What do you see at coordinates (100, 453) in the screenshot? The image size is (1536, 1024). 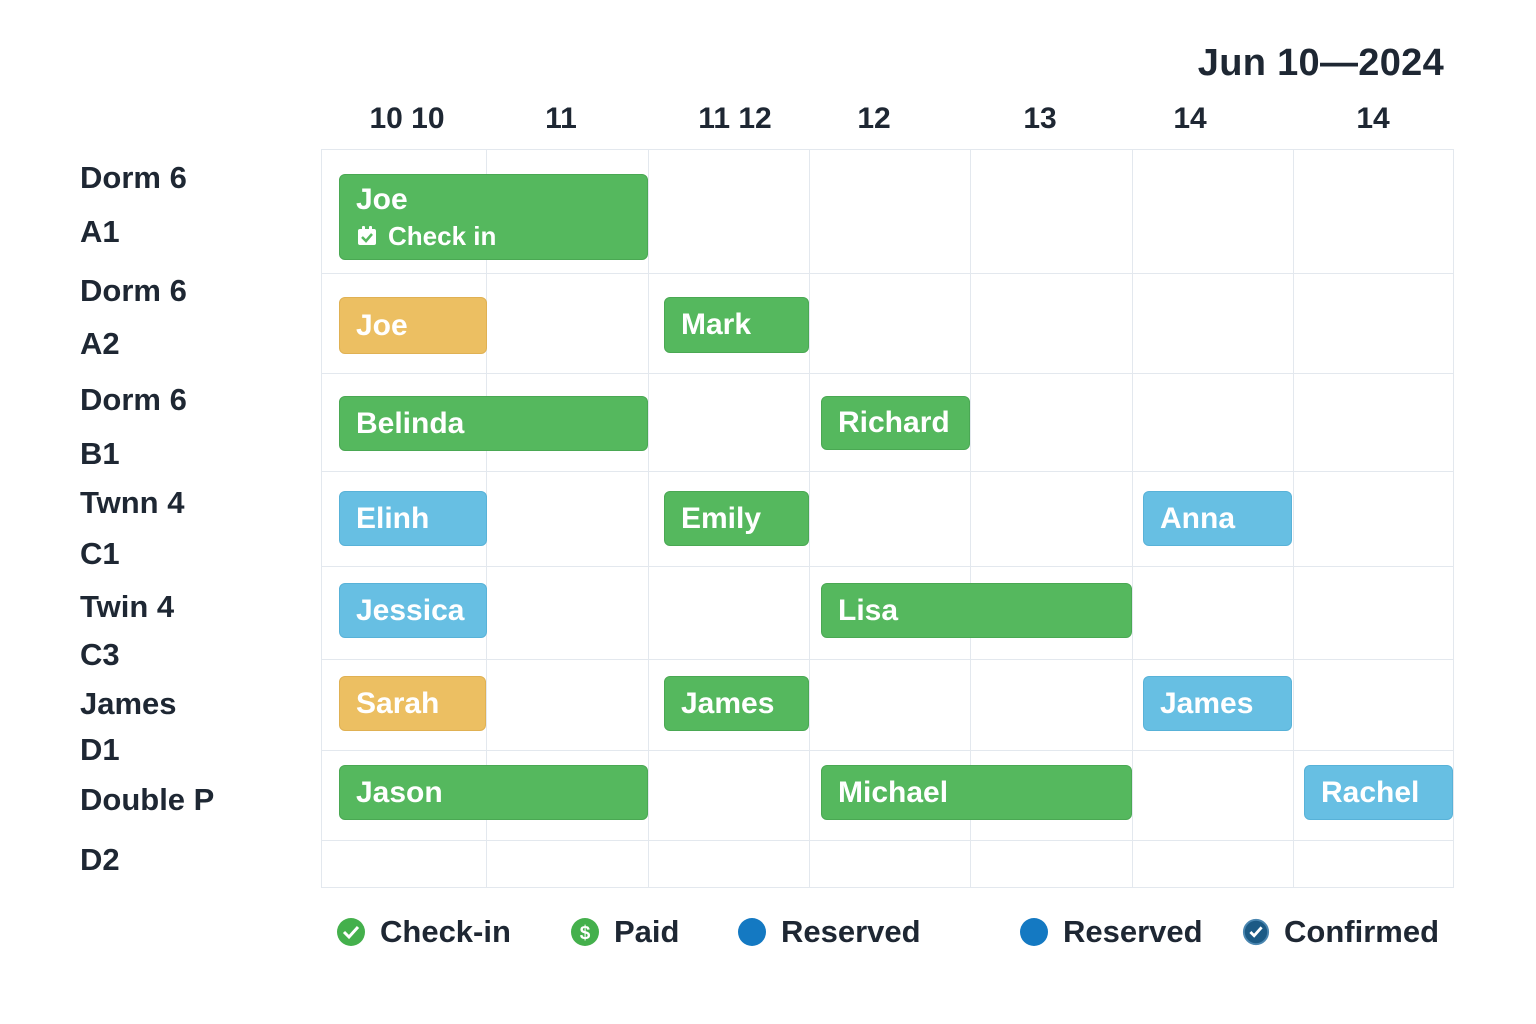 I see `room-number-label: B1` at bounding box center [100, 453].